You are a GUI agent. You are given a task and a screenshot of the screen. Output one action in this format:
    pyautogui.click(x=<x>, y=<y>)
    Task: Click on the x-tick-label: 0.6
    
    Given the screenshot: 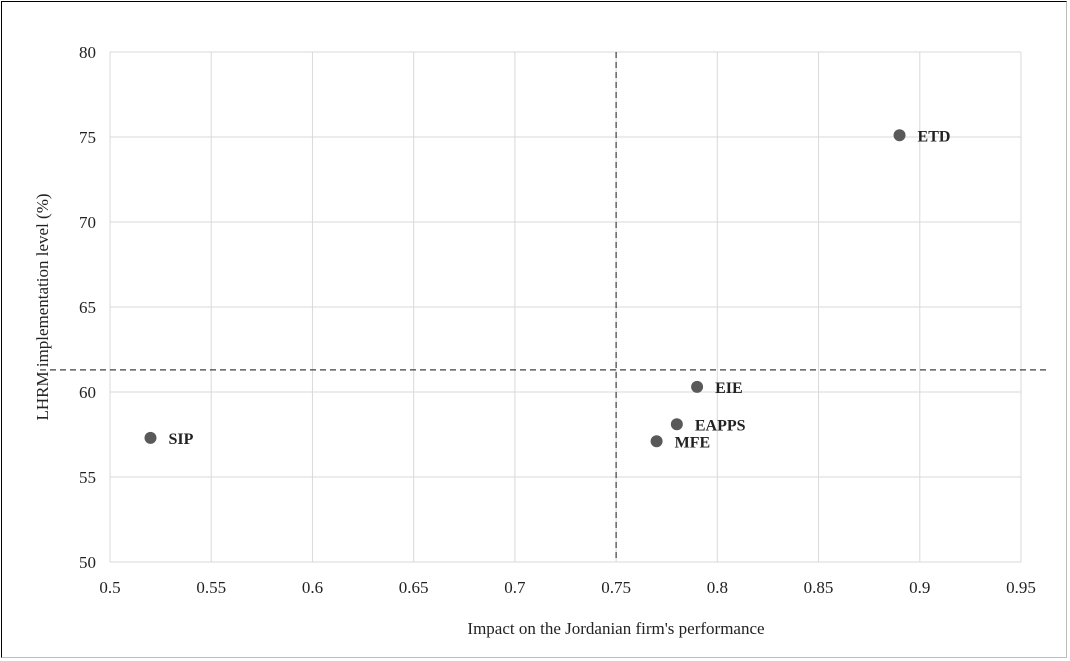 What is the action you would take?
    pyautogui.click(x=312, y=587)
    